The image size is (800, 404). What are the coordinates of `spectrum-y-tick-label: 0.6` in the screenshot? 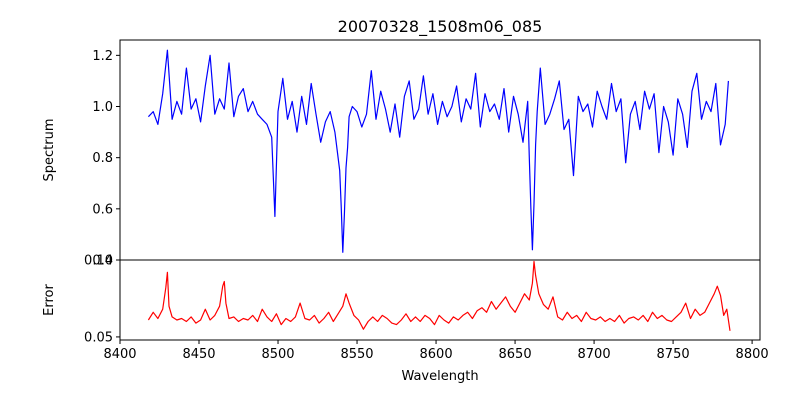 It's located at (102, 209).